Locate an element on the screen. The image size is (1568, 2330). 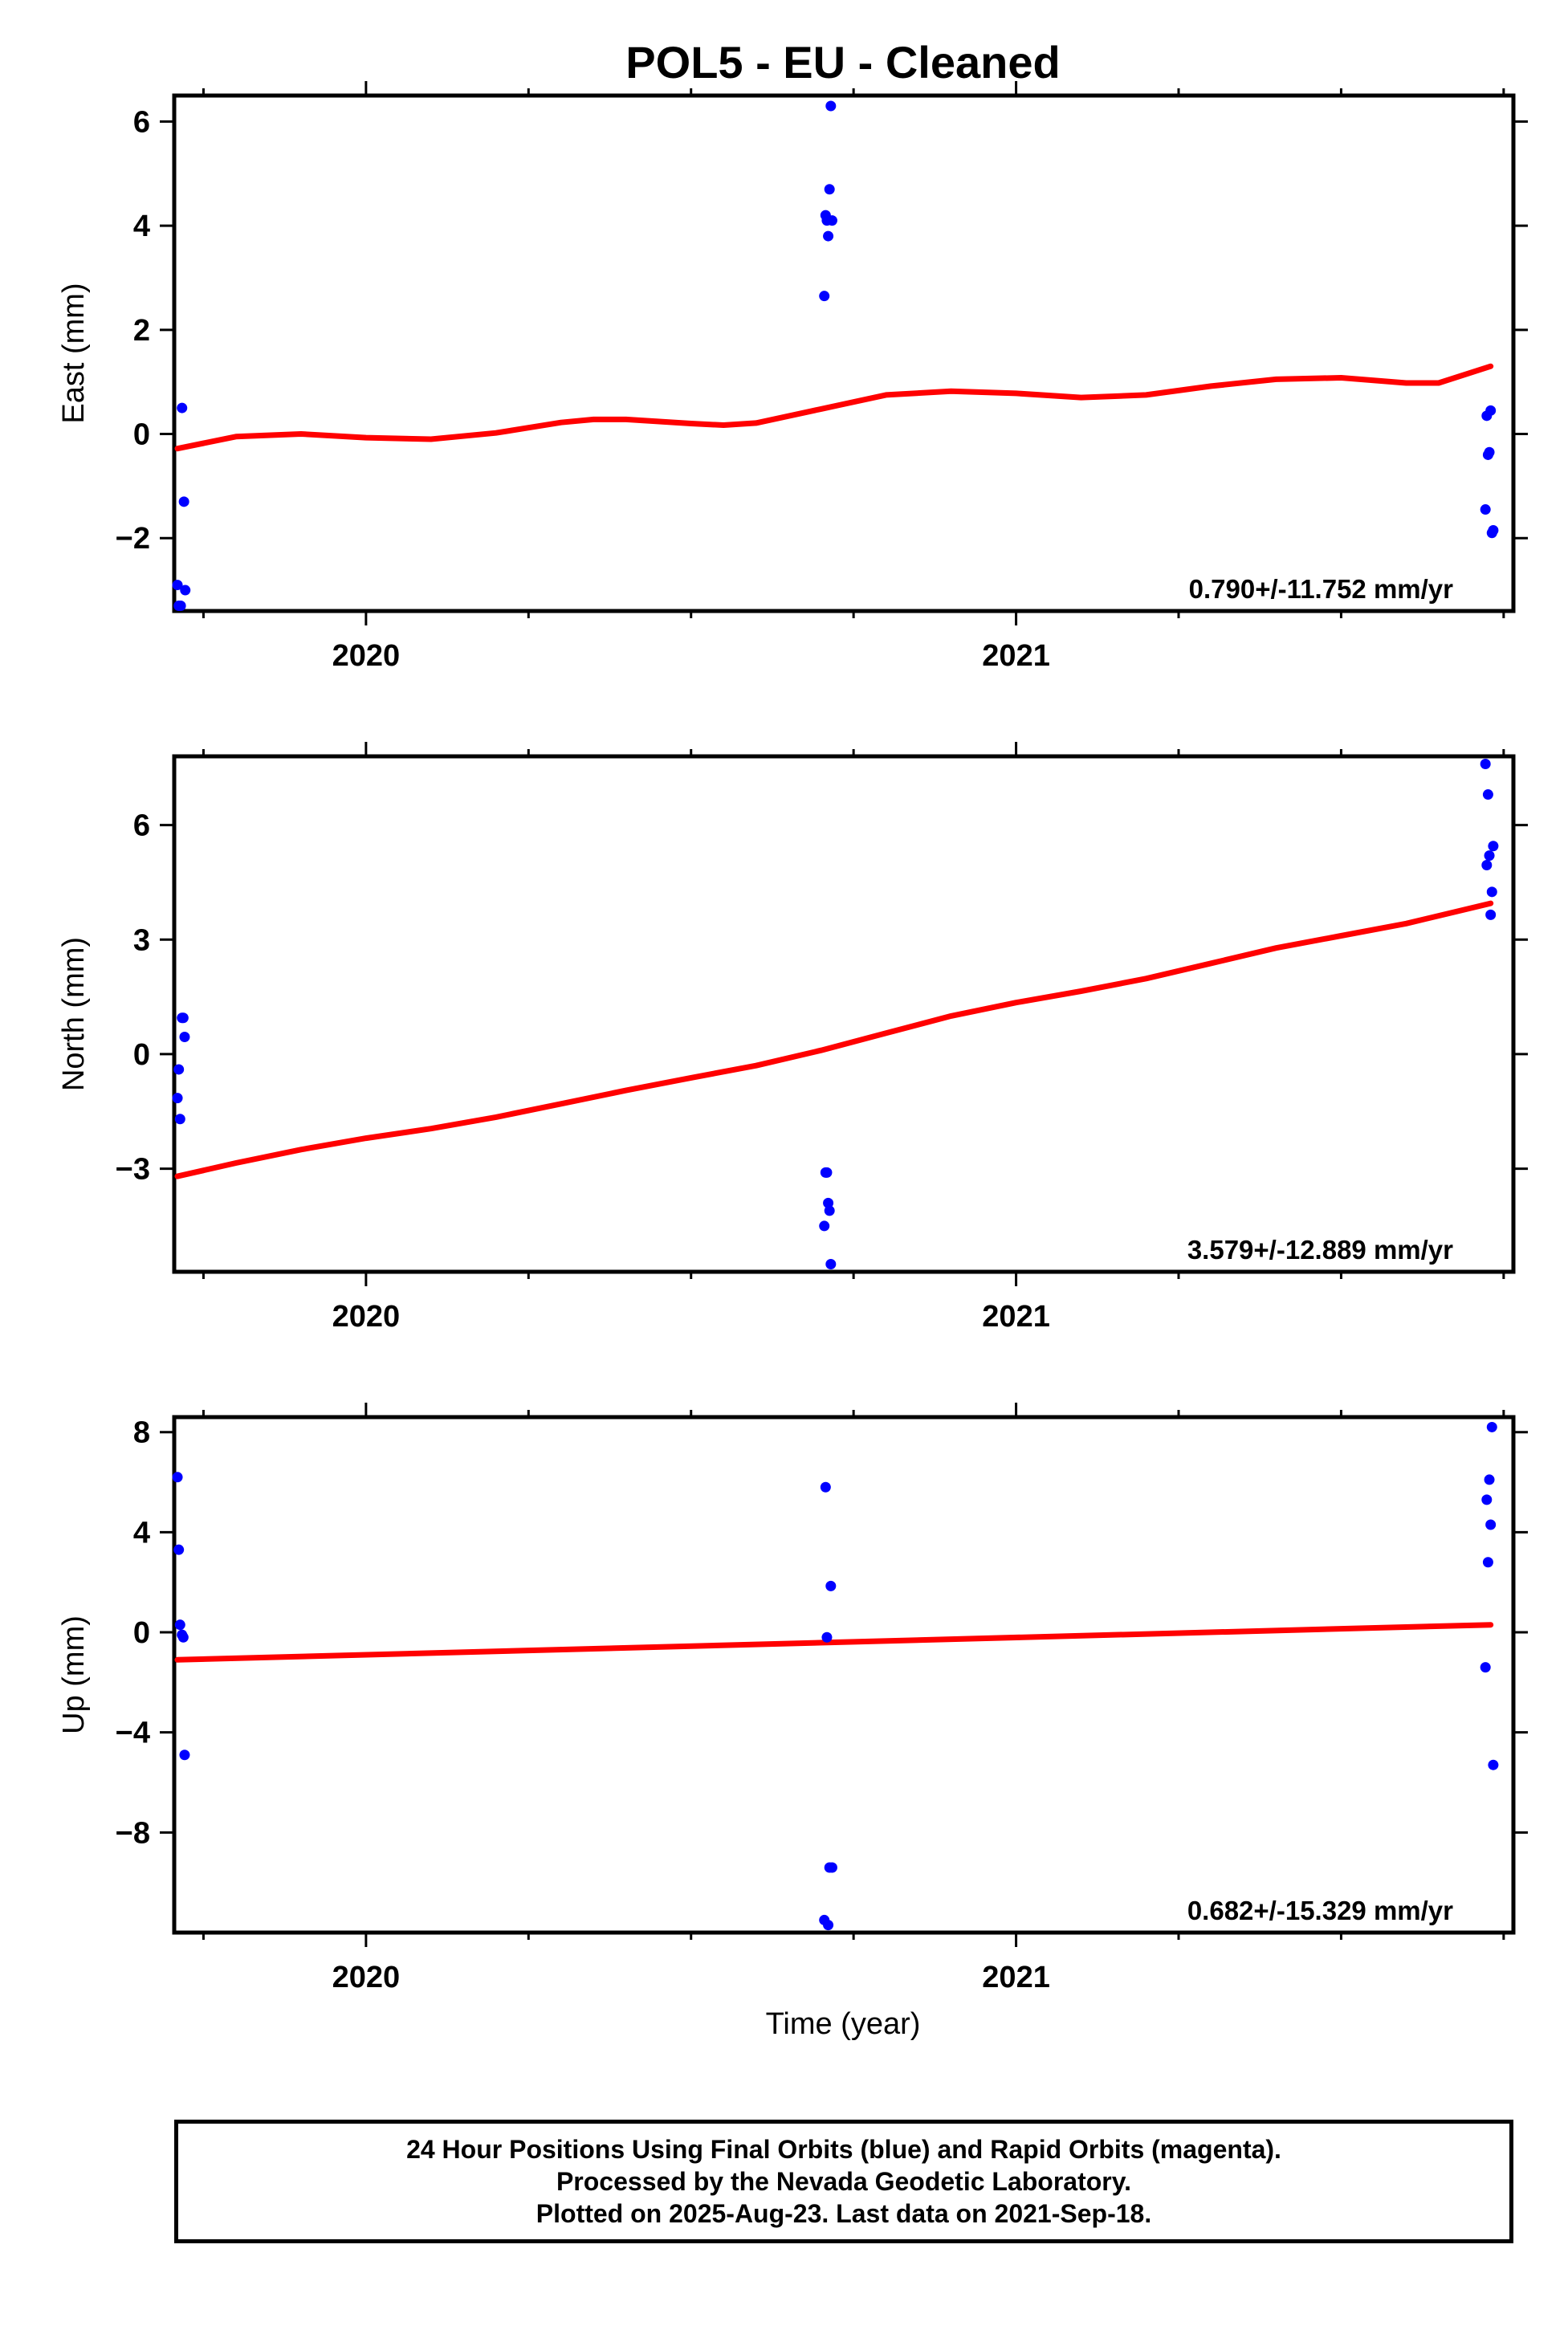
up-x-tick-label-2021: 2021 is located at coordinates (1016, 1977).